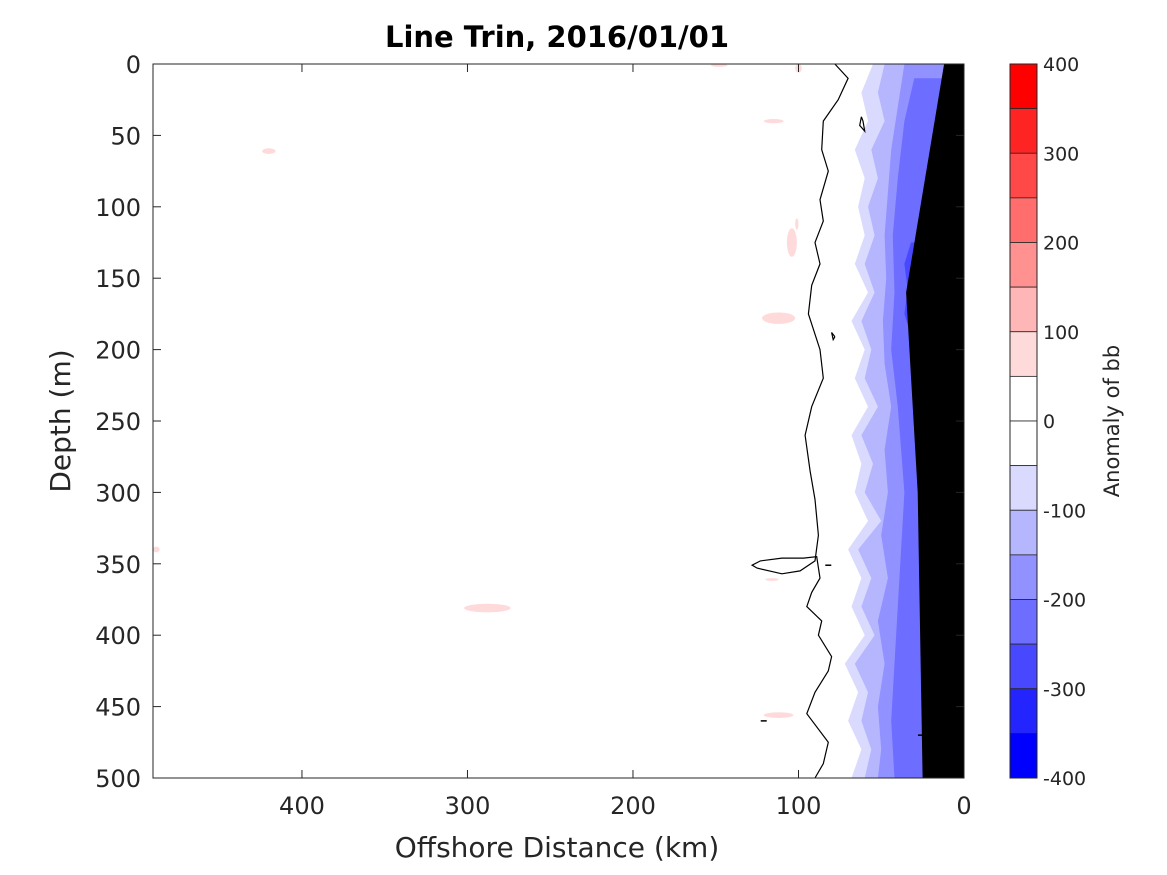  I want to click on colorbar-ticks: 400 300 200 100 0 -100 -200 -300 -400, so click(1064, 422).